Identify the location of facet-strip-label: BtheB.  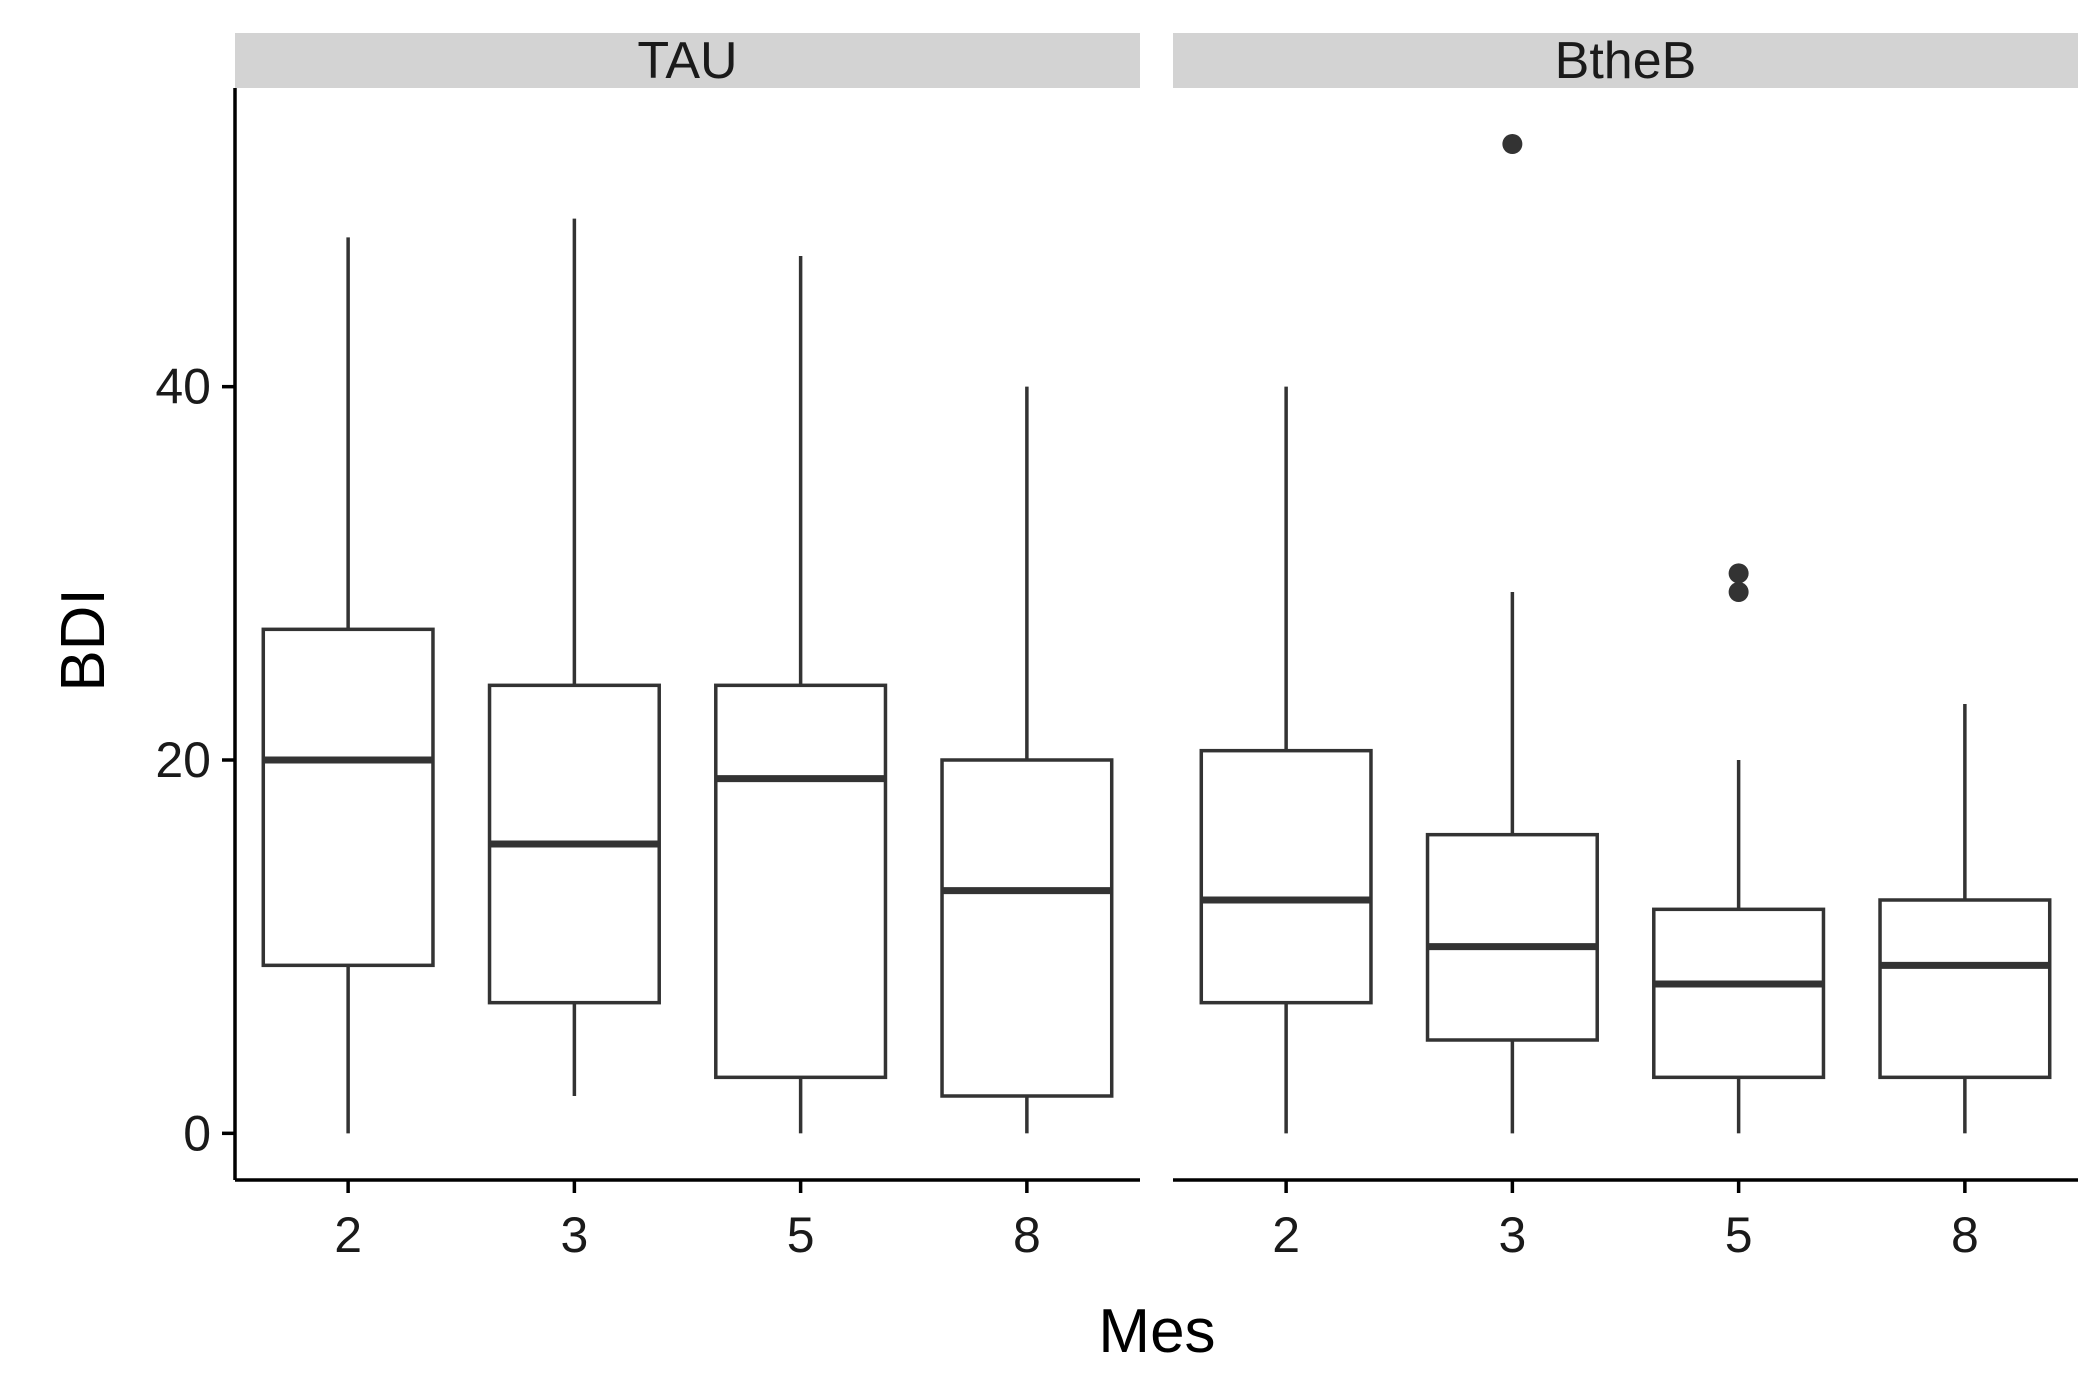
(1626, 61).